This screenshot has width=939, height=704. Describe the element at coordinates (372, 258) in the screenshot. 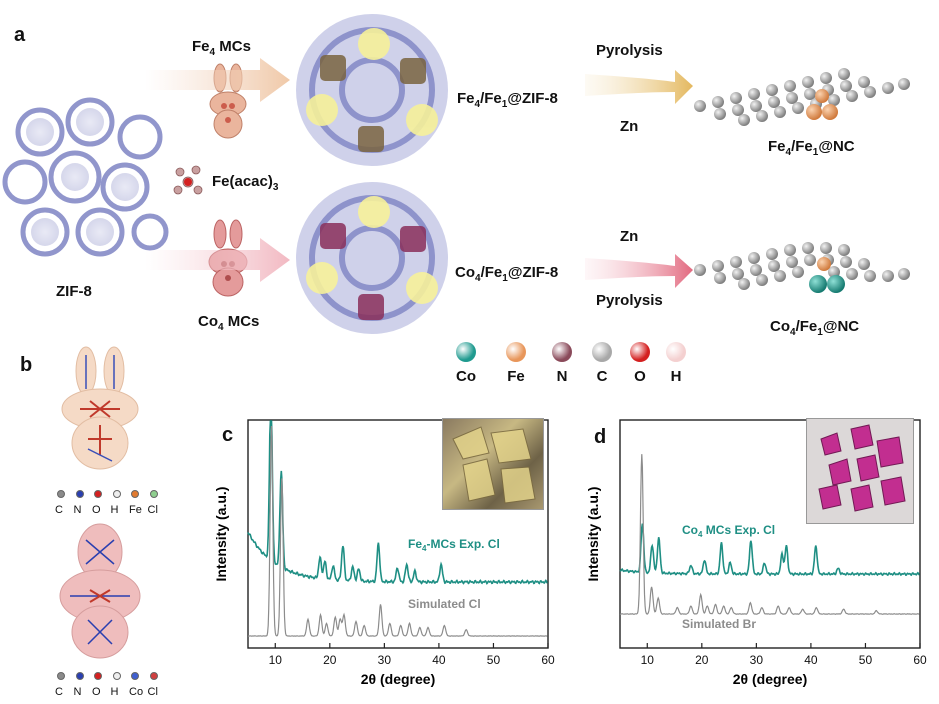

I see `co4-zif8-composite` at that location.